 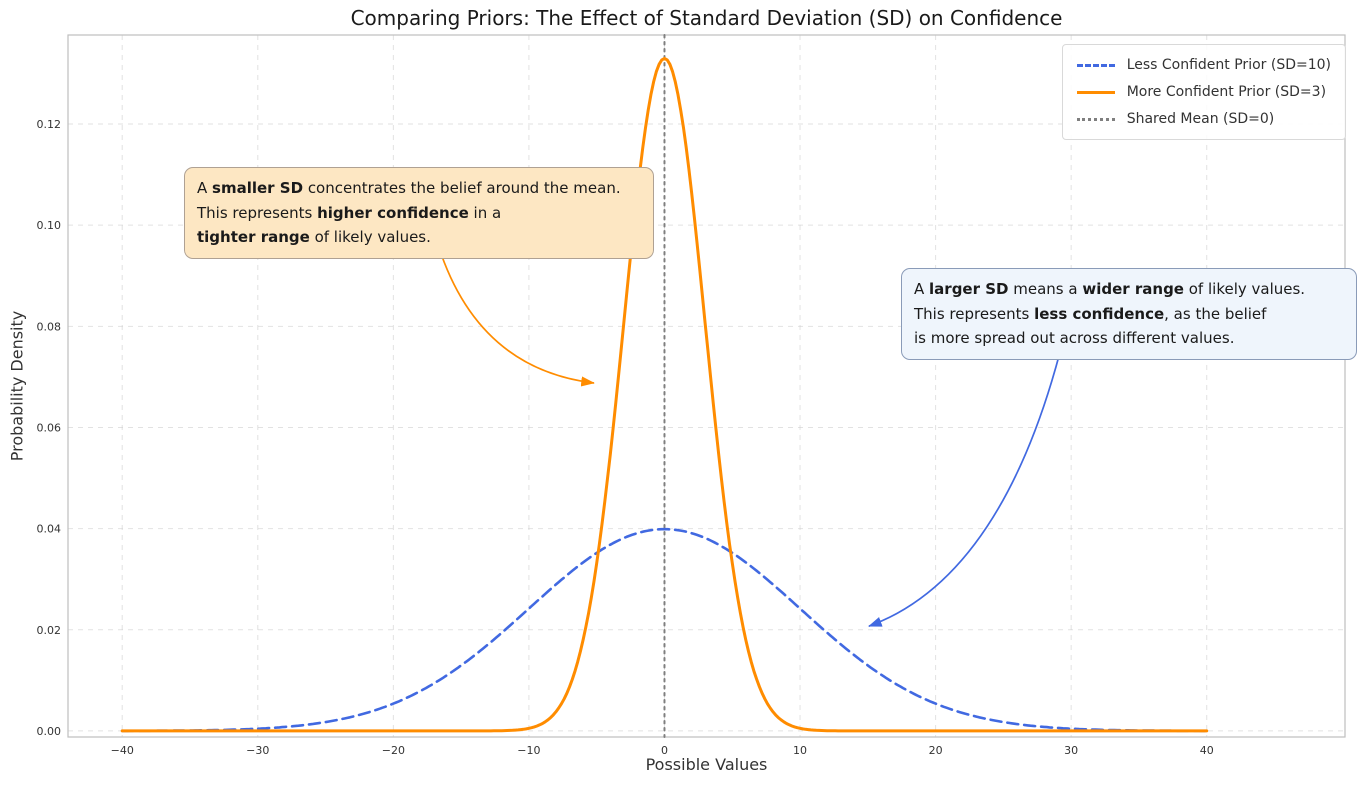 What do you see at coordinates (936, 750) in the screenshot?
I see `x-tick-label: 20` at bounding box center [936, 750].